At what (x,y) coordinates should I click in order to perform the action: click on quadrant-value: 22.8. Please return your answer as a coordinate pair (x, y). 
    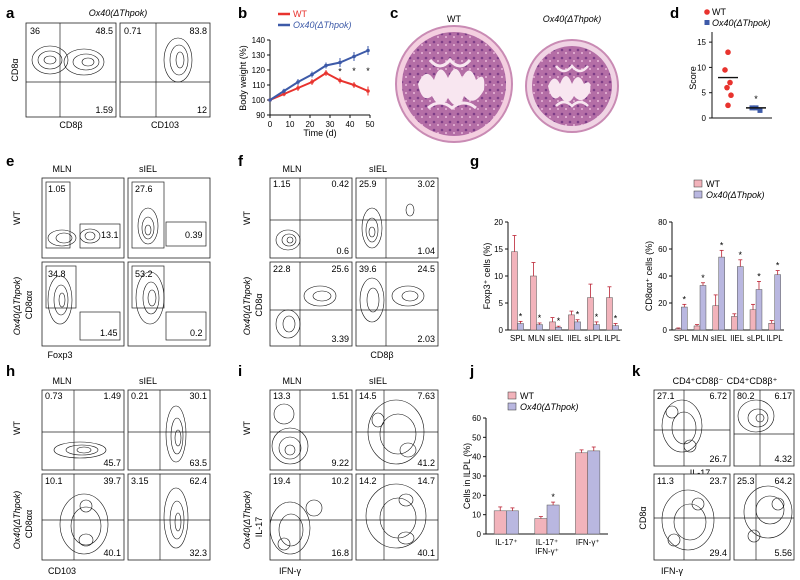
    Looking at the image, I should click on (282, 269).